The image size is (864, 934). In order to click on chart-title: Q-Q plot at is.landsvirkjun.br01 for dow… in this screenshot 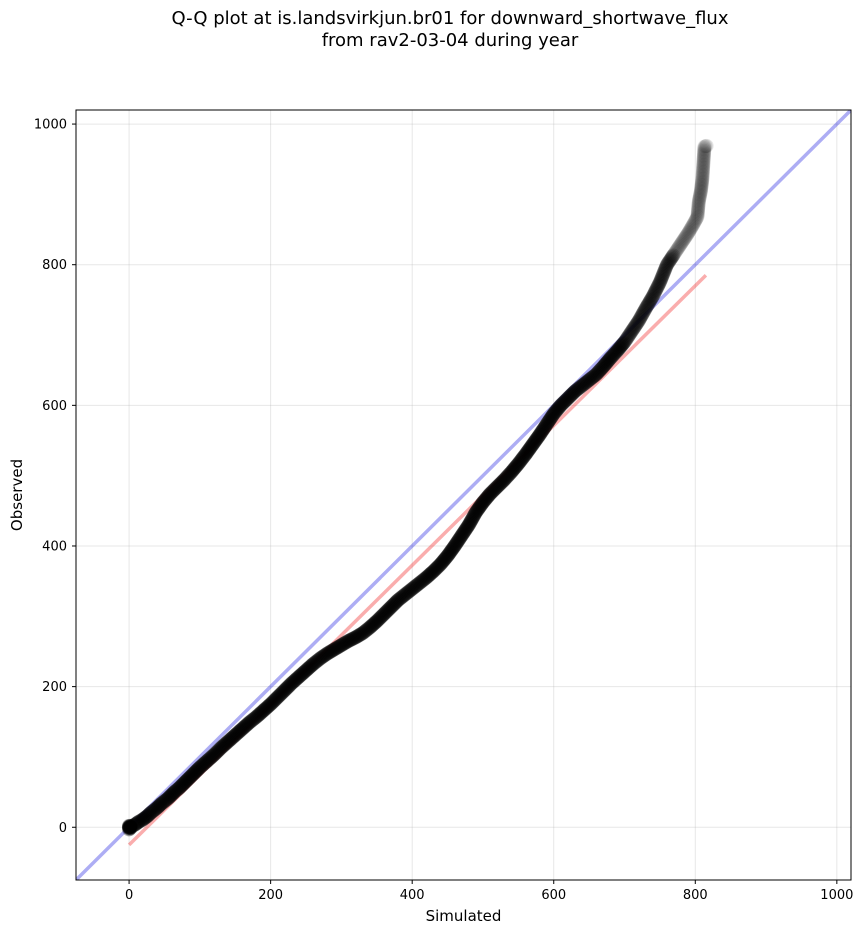, I will do `click(432, 30)`.